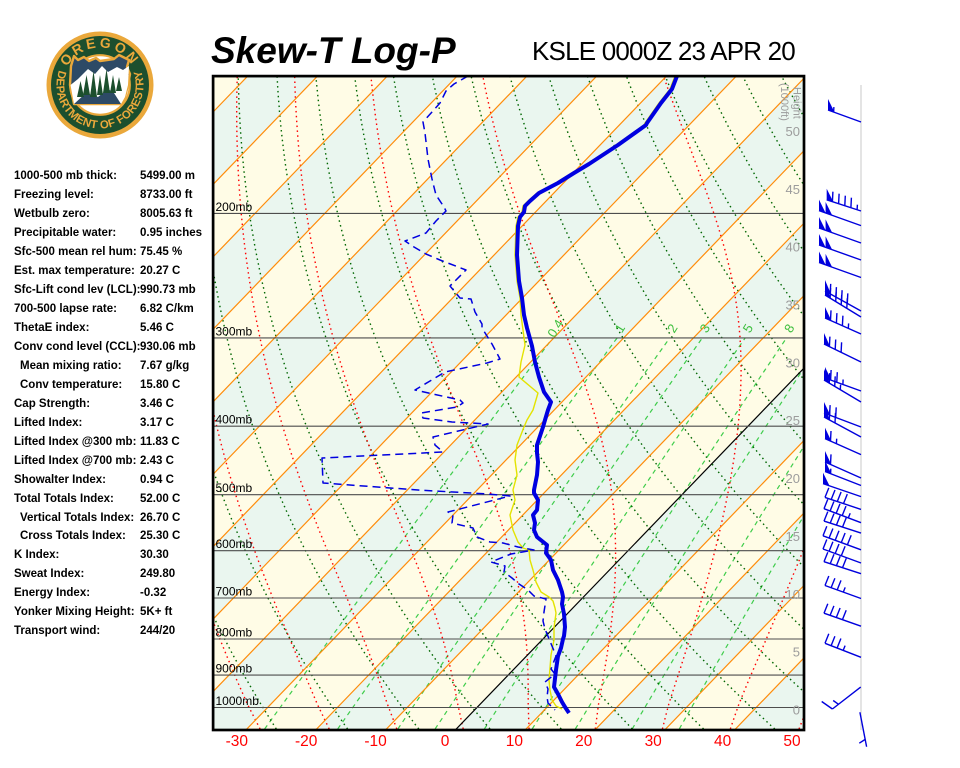 This screenshot has width=960, height=768. I want to click on svg-text: (1000ft), so click(784, 102).